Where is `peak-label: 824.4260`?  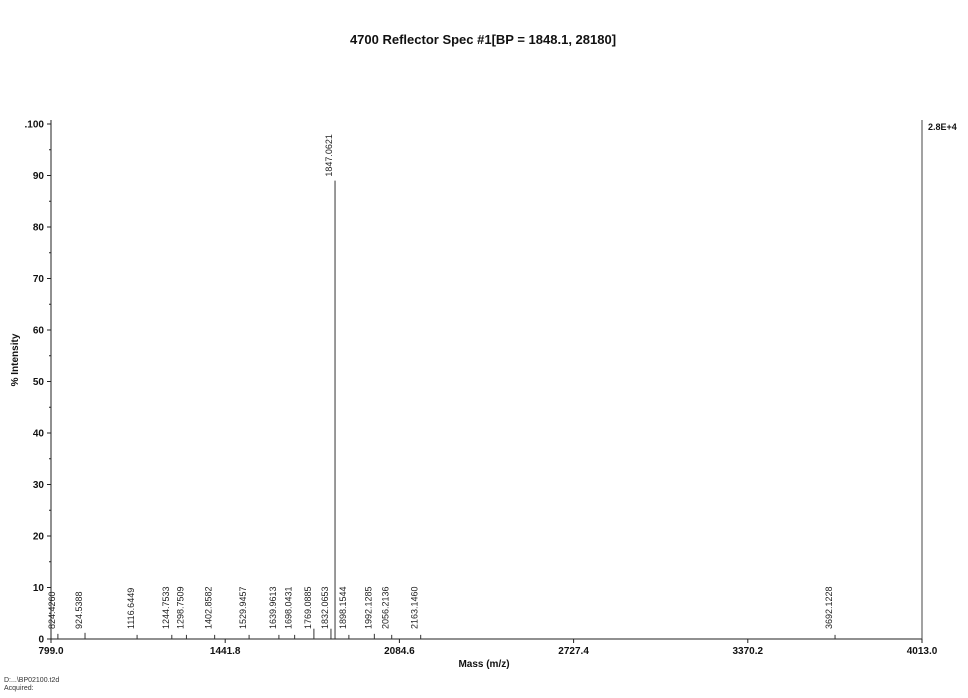 peak-label: 824.4260 is located at coordinates (52, 610).